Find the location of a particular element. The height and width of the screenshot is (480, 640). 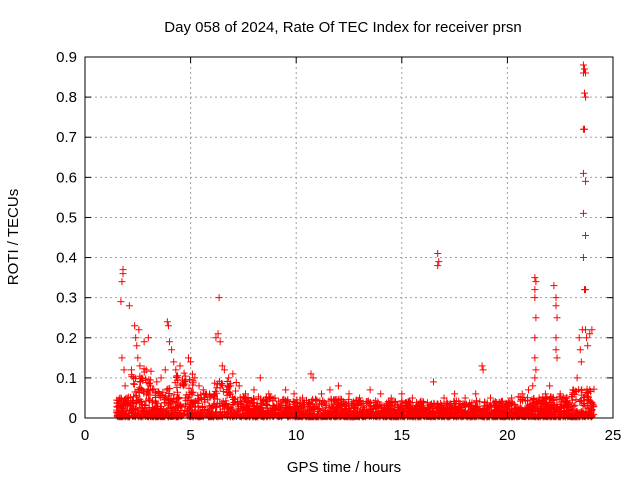

x-tick-label: 15 is located at coordinates (401, 435).